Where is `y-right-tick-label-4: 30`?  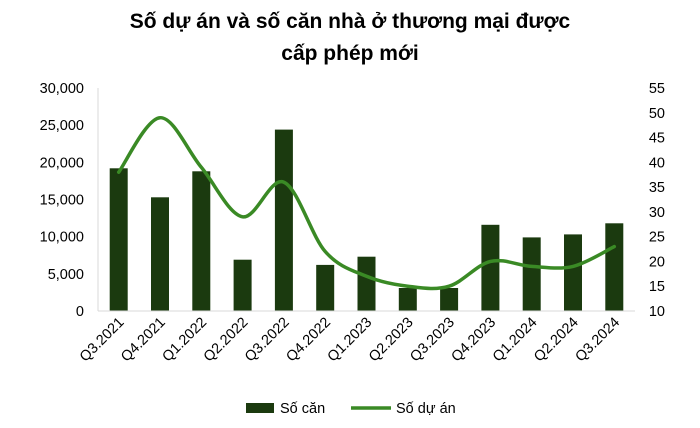
y-right-tick-label-4: 30 is located at coordinates (657, 213).